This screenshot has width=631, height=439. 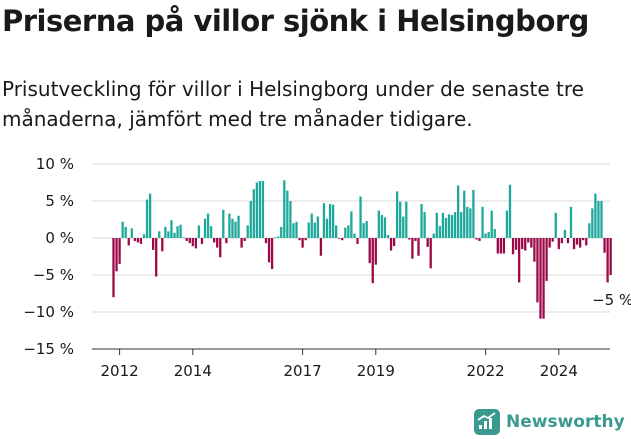 What do you see at coordinates (59, 201) in the screenshot?
I see `y-tick-label: 5 %` at bounding box center [59, 201].